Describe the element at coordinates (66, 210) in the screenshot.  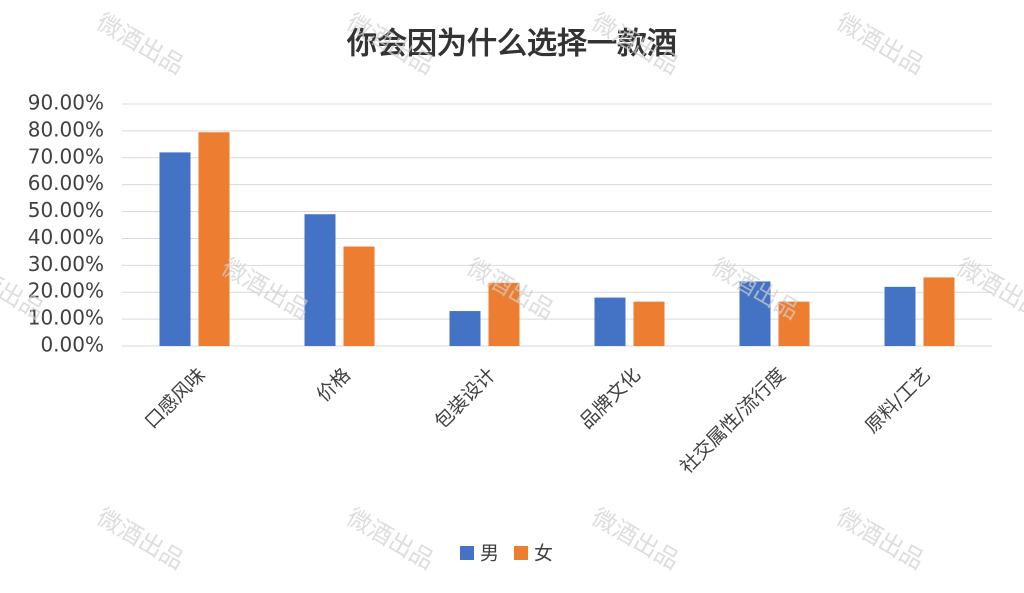
I see `y-tick-label: 50.00%` at that location.